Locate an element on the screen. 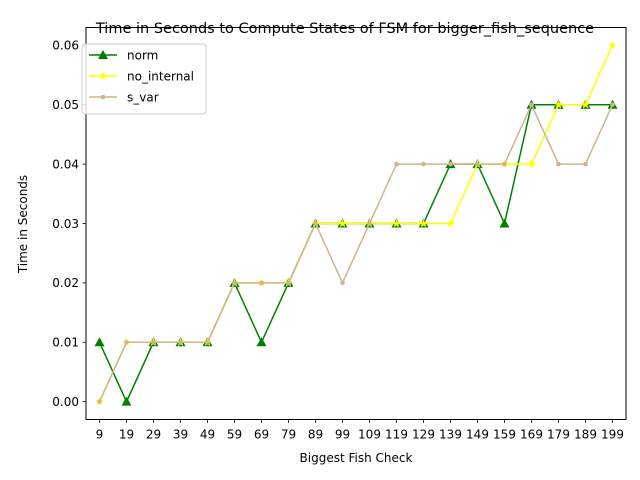  x-tick-label: 89 is located at coordinates (315, 435).